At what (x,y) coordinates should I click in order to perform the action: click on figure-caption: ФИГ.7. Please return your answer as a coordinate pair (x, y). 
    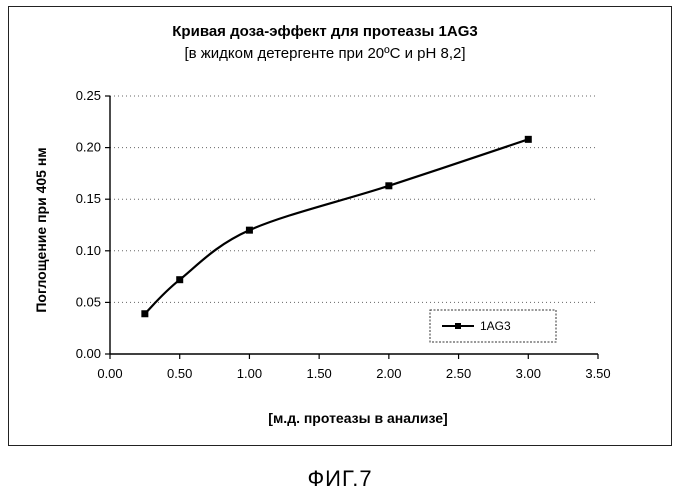
    Looking at the image, I should click on (340, 479).